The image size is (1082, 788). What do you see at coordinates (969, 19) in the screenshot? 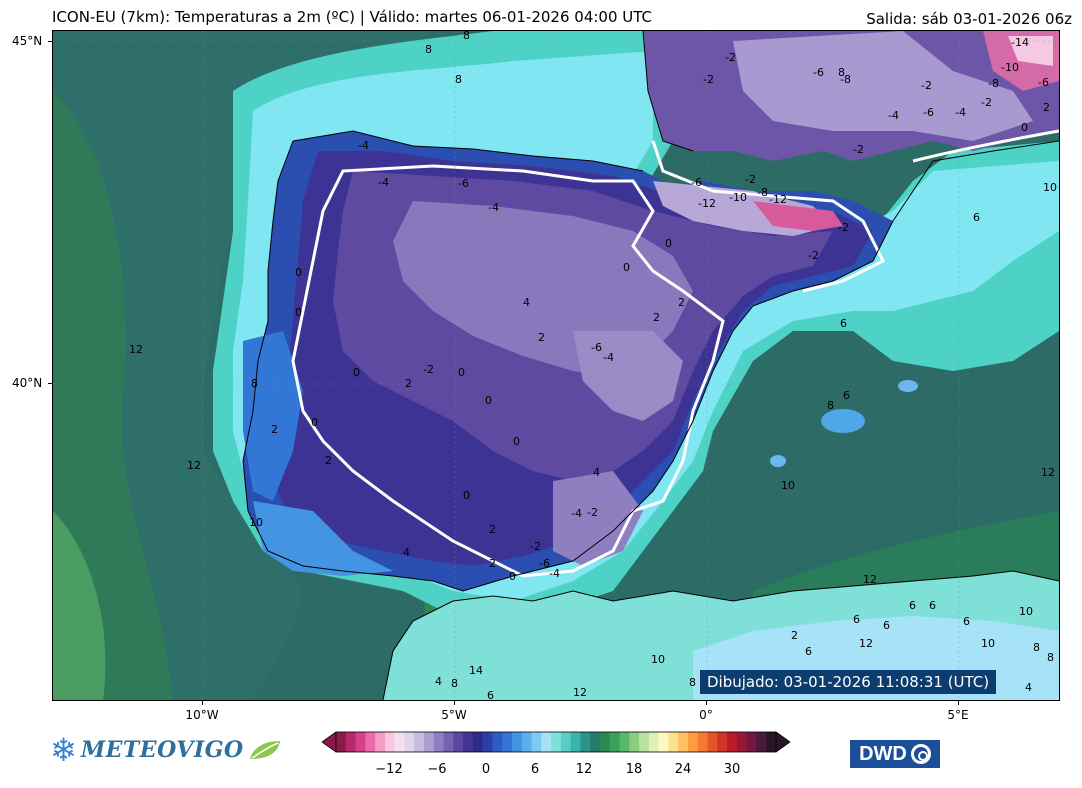
I see `run-time: Salida: sáb 03-01-2026 06z` at bounding box center [969, 19].